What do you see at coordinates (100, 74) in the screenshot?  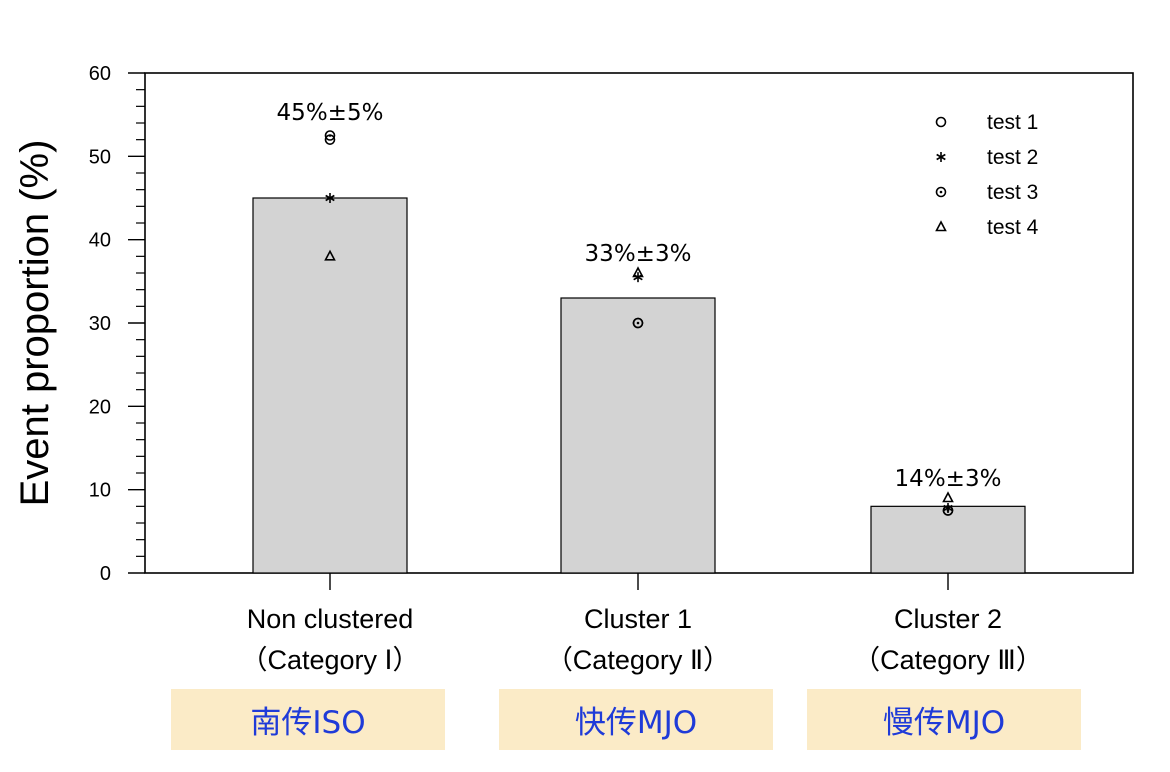 I see `y-tick-label: 60` at bounding box center [100, 74].